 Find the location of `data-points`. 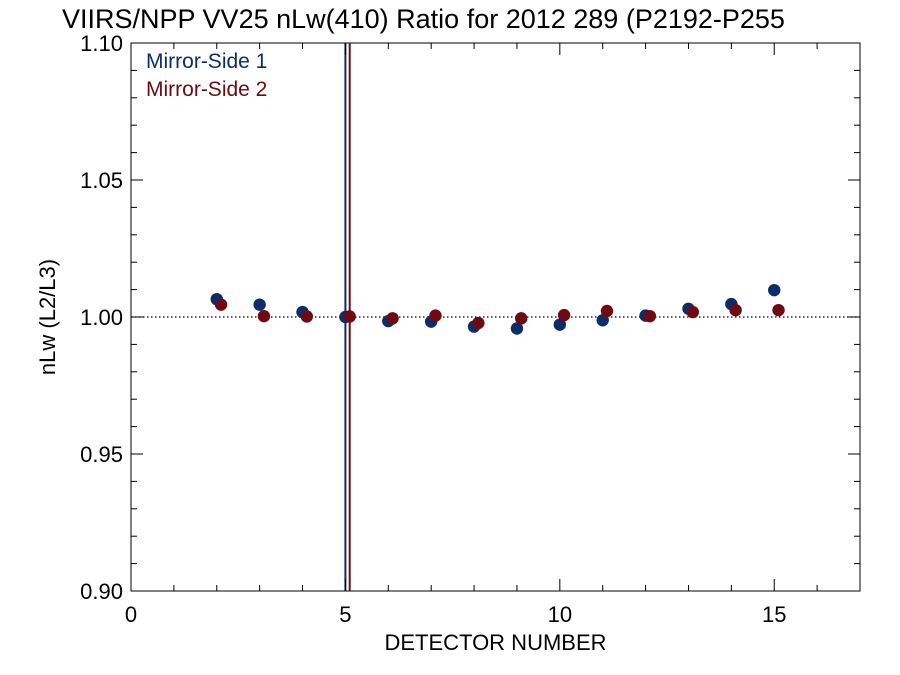

data-points is located at coordinates (497, 309).